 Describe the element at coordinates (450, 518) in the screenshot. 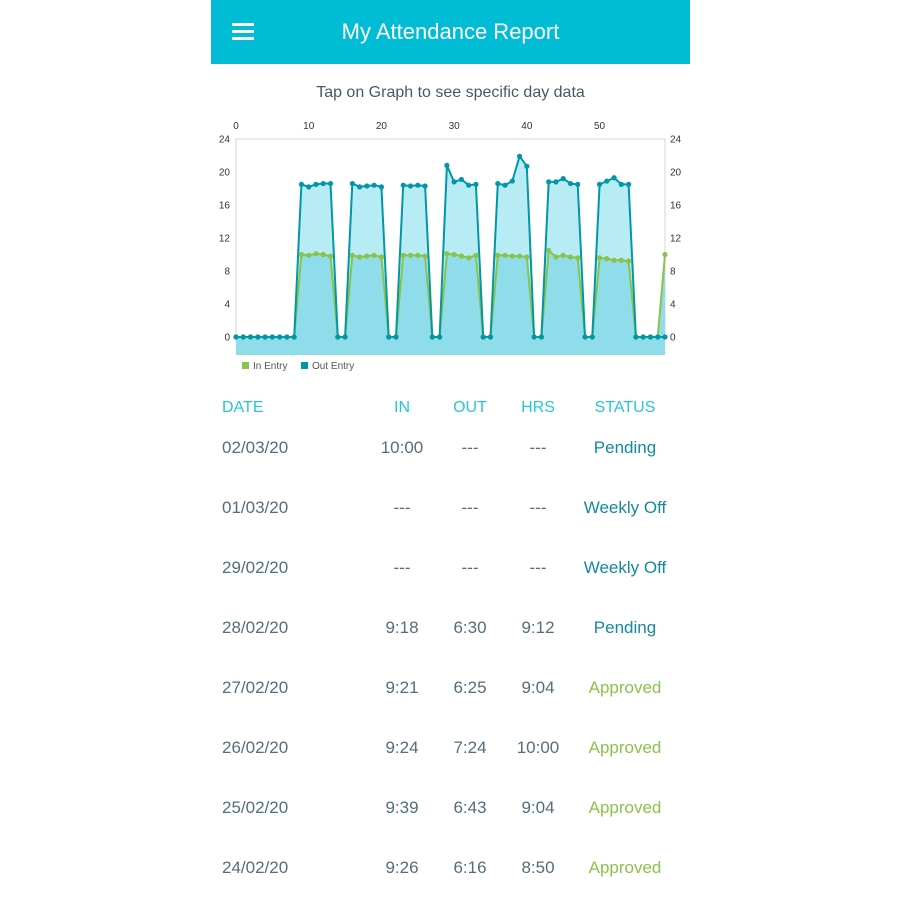

I see `table-row: 01/03/20 --- --- --- Weekly Off` at that location.